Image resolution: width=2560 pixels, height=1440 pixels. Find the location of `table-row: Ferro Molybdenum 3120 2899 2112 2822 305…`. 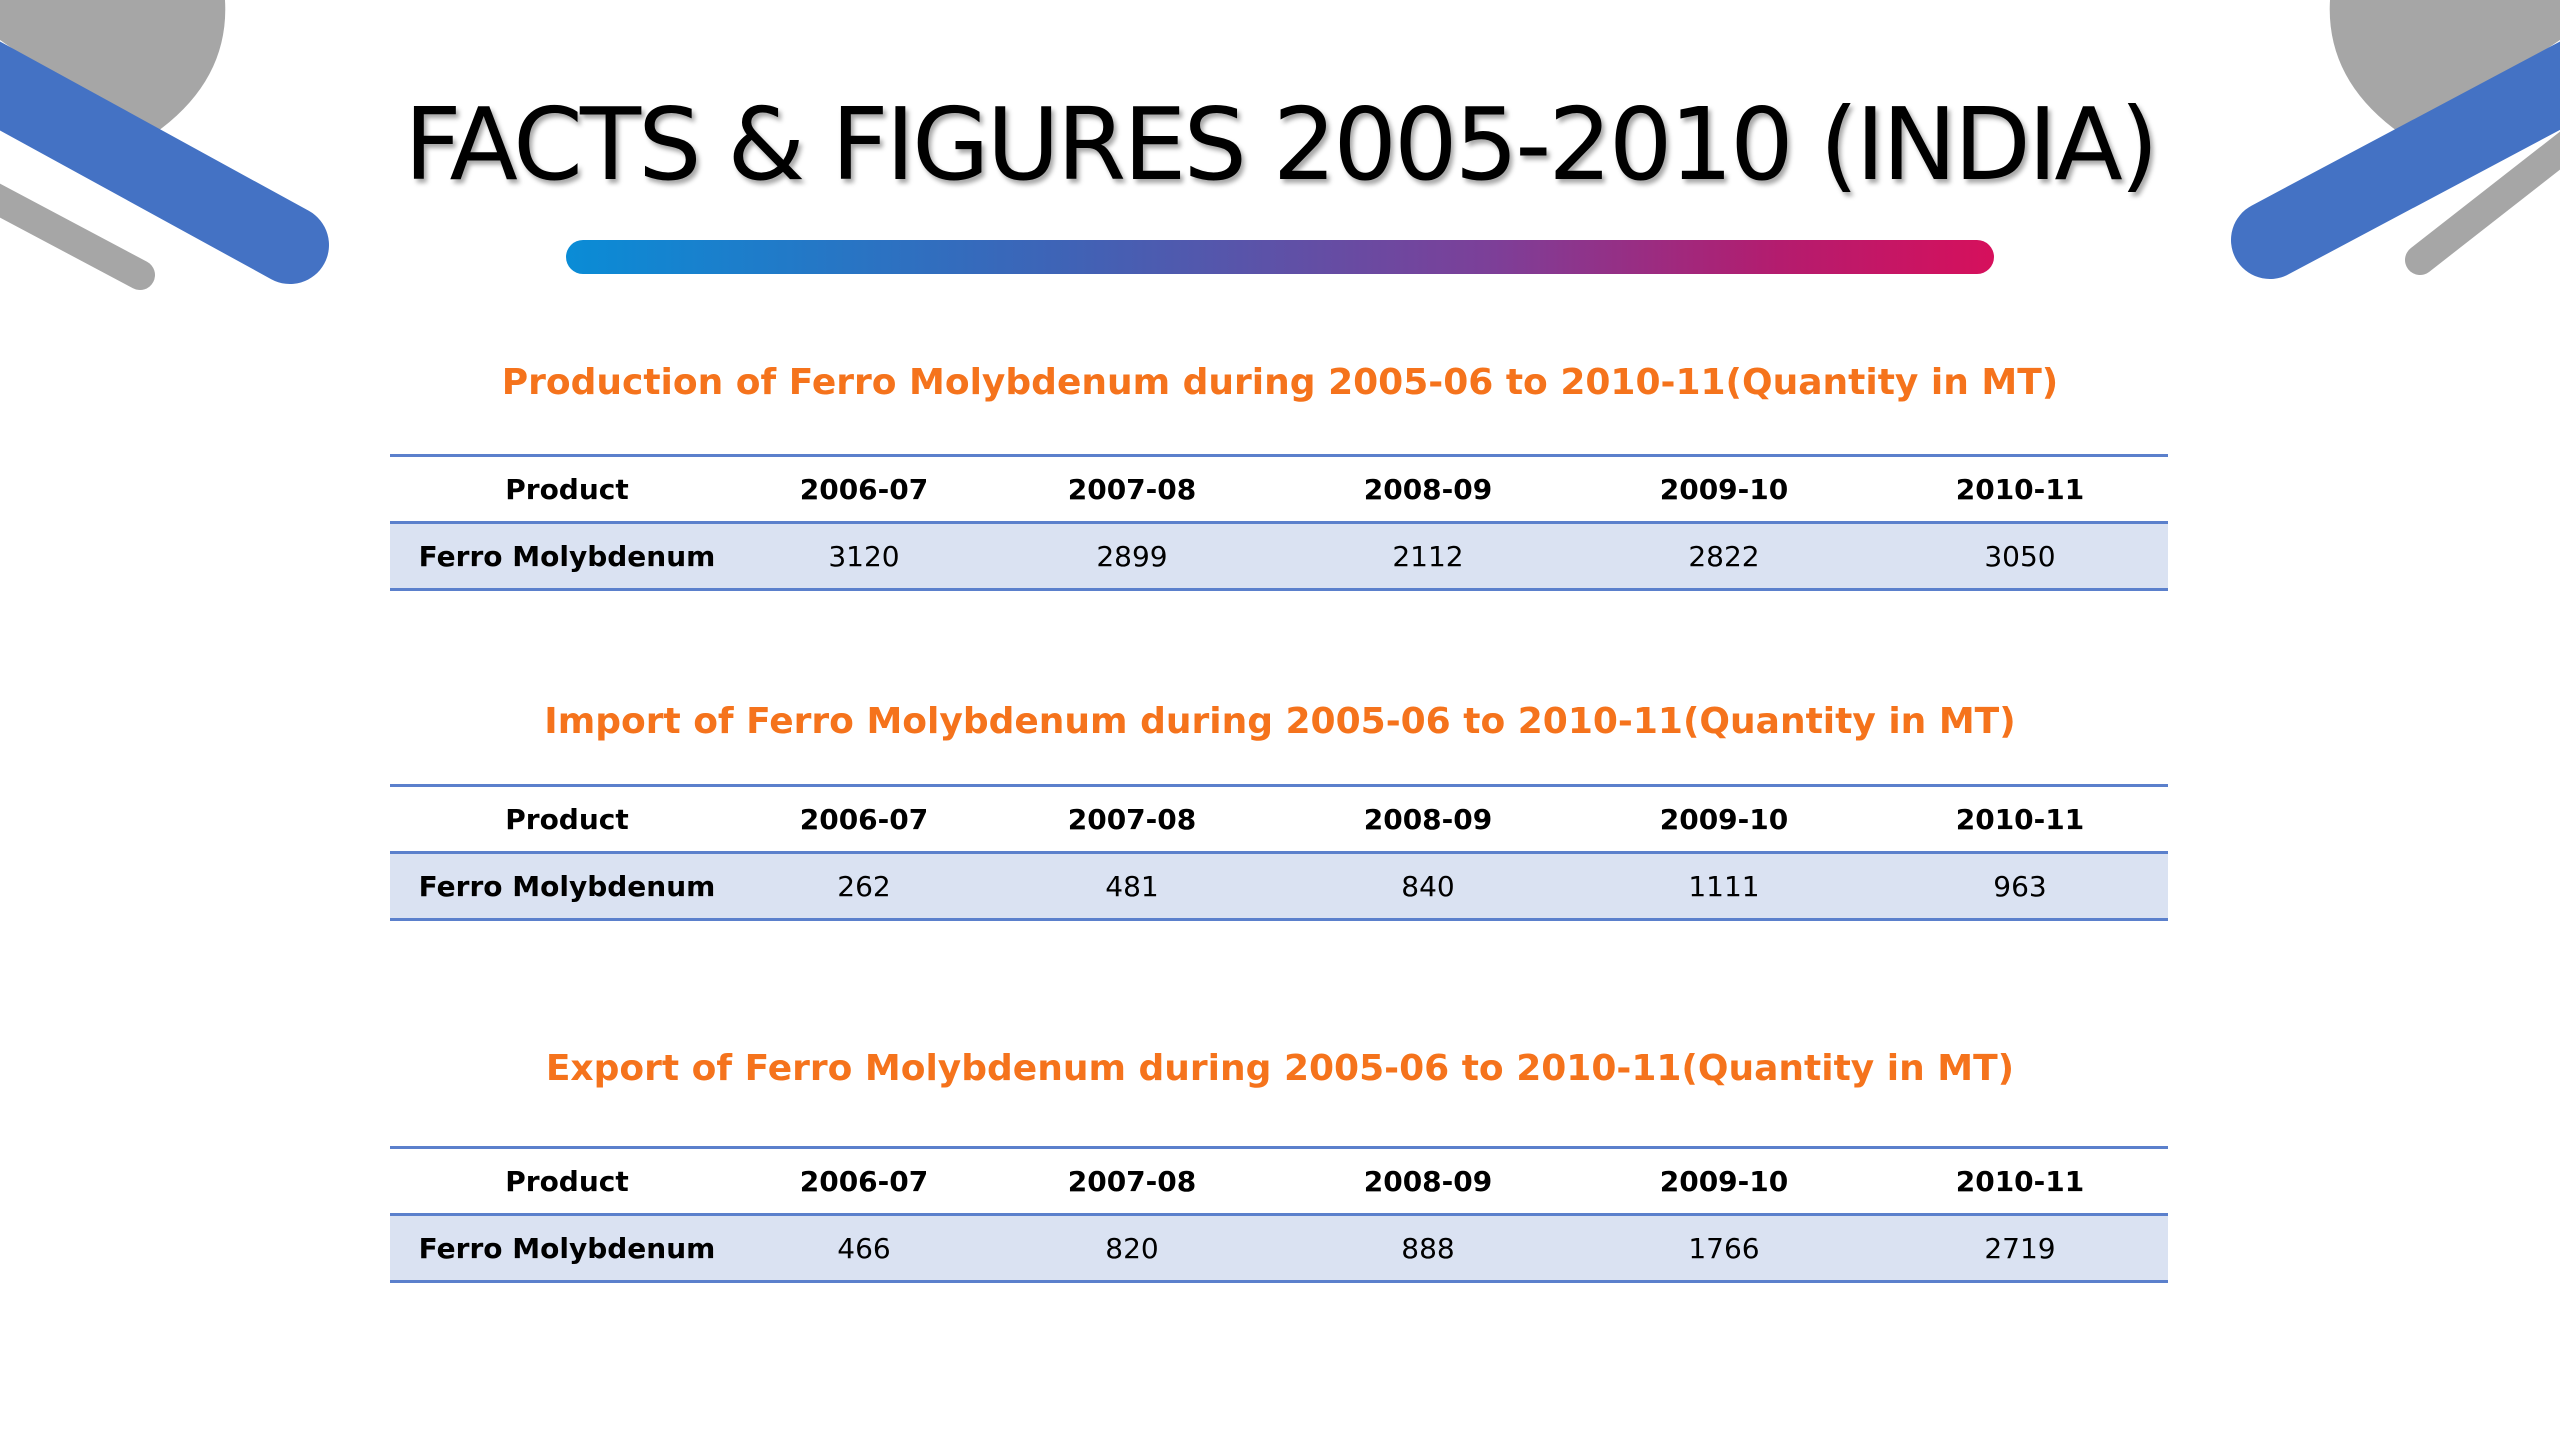

table-row: Ferro Molybdenum 3120 2899 2112 2822 305… is located at coordinates (1279, 556).